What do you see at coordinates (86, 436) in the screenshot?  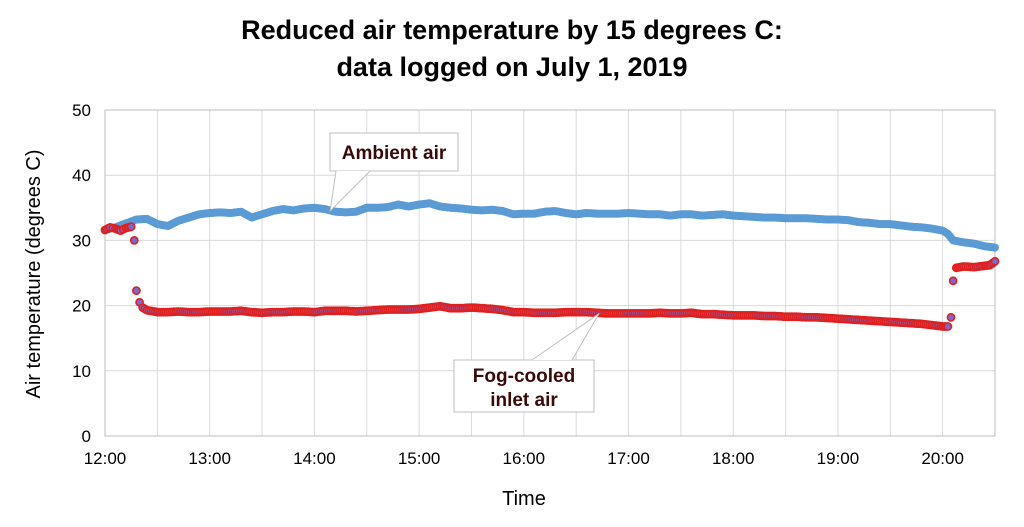 I see `y-tick-label: 0` at bounding box center [86, 436].